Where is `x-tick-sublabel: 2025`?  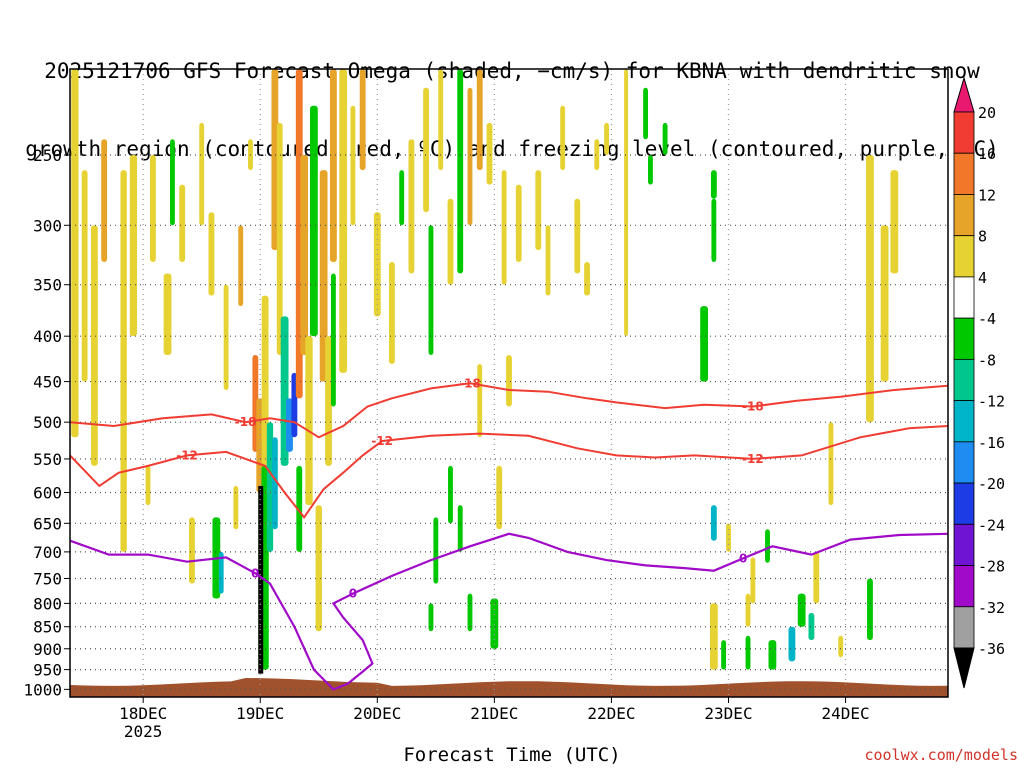 x-tick-sublabel: 2025 is located at coordinates (143, 731).